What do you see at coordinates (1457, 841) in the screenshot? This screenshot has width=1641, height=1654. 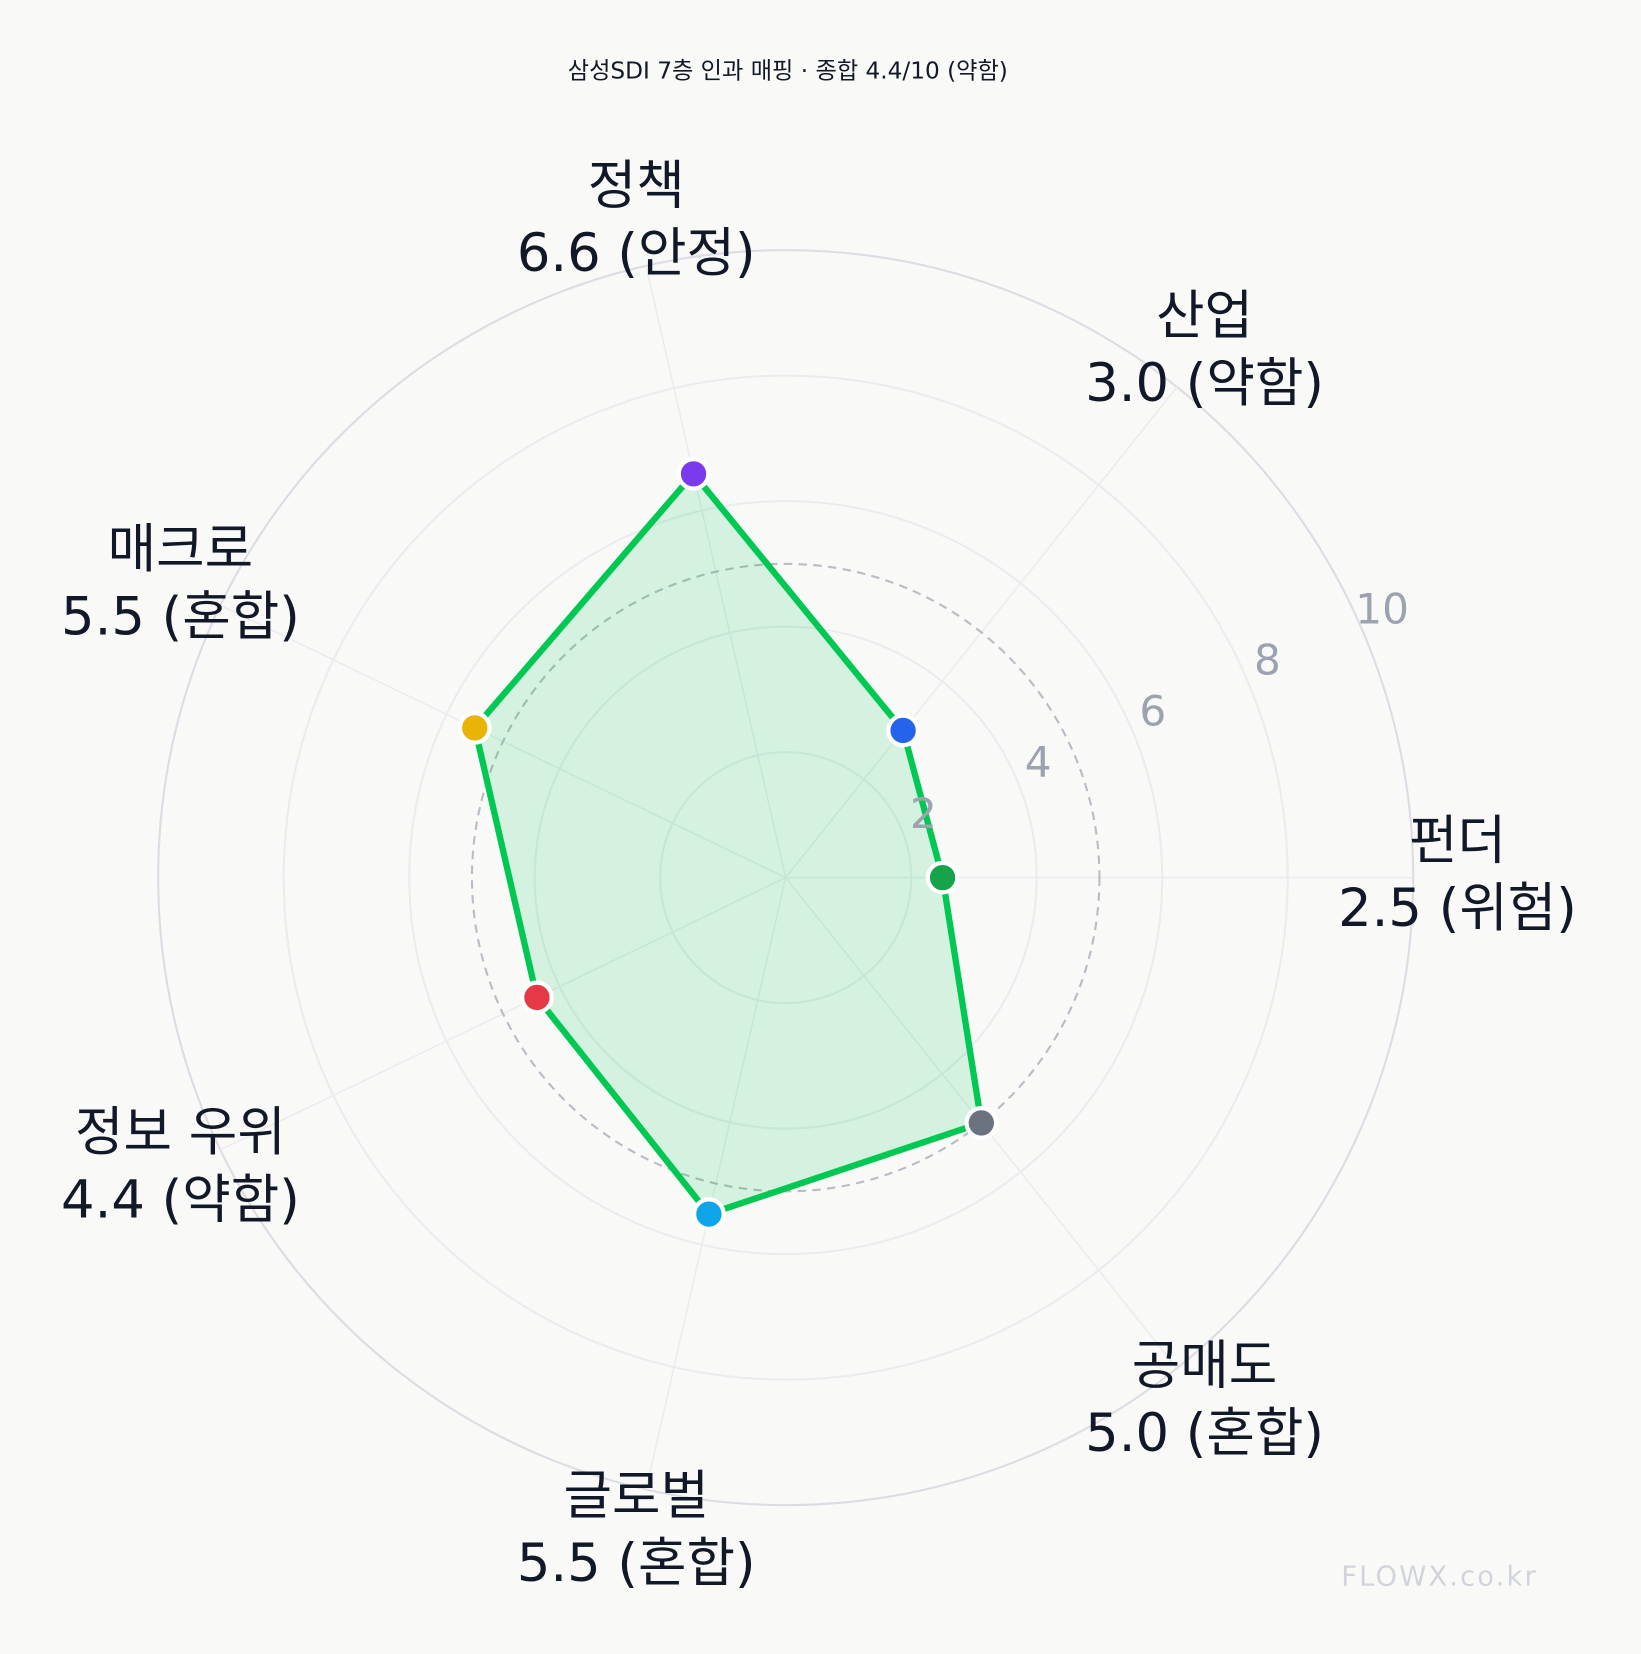 I see `axis-label: 펀더` at bounding box center [1457, 841].